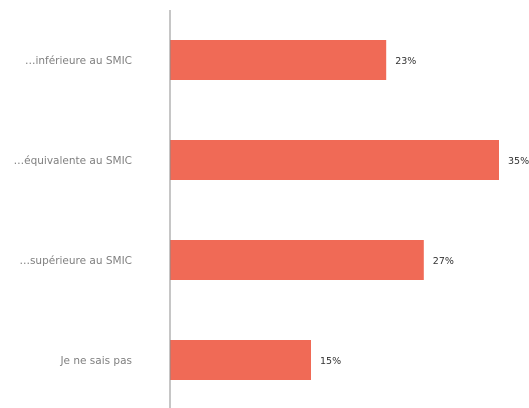 The height and width of the screenshot is (408, 529). I want to click on value-label-1: 35%, so click(518, 161).